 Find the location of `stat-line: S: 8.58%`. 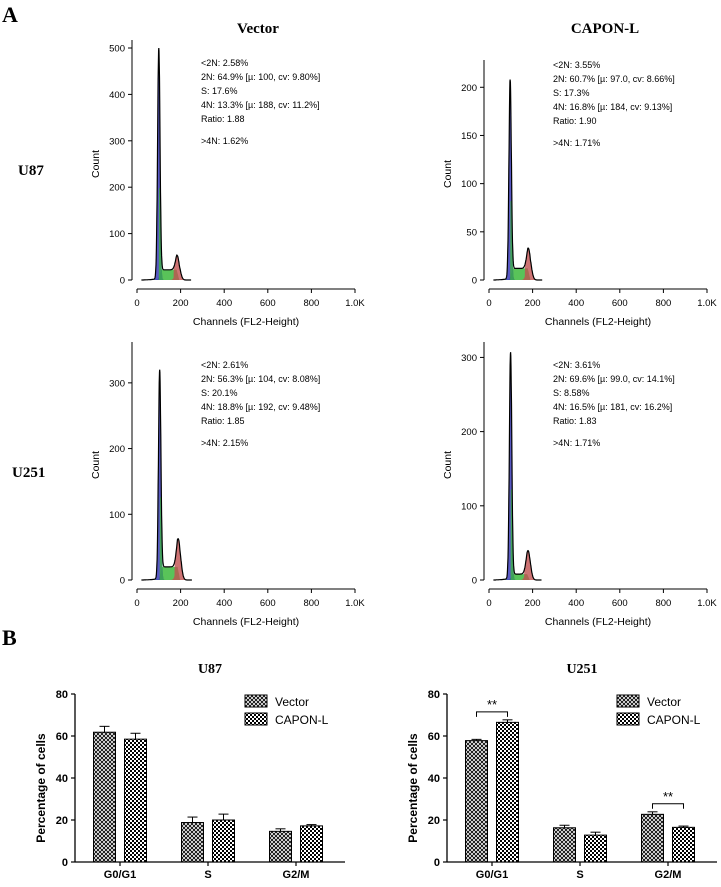

stat-line: S: 8.58% is located at coordinates (571, 393).